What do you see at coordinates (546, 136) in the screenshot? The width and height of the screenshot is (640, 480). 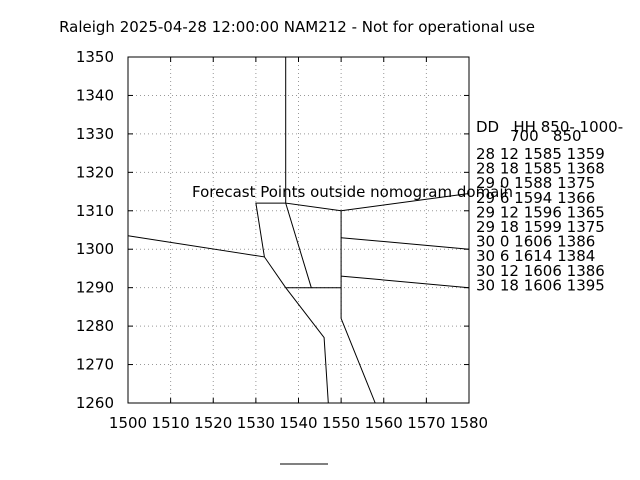 I see `table-header-line2: 700 850` at bounding box center [546, 136].